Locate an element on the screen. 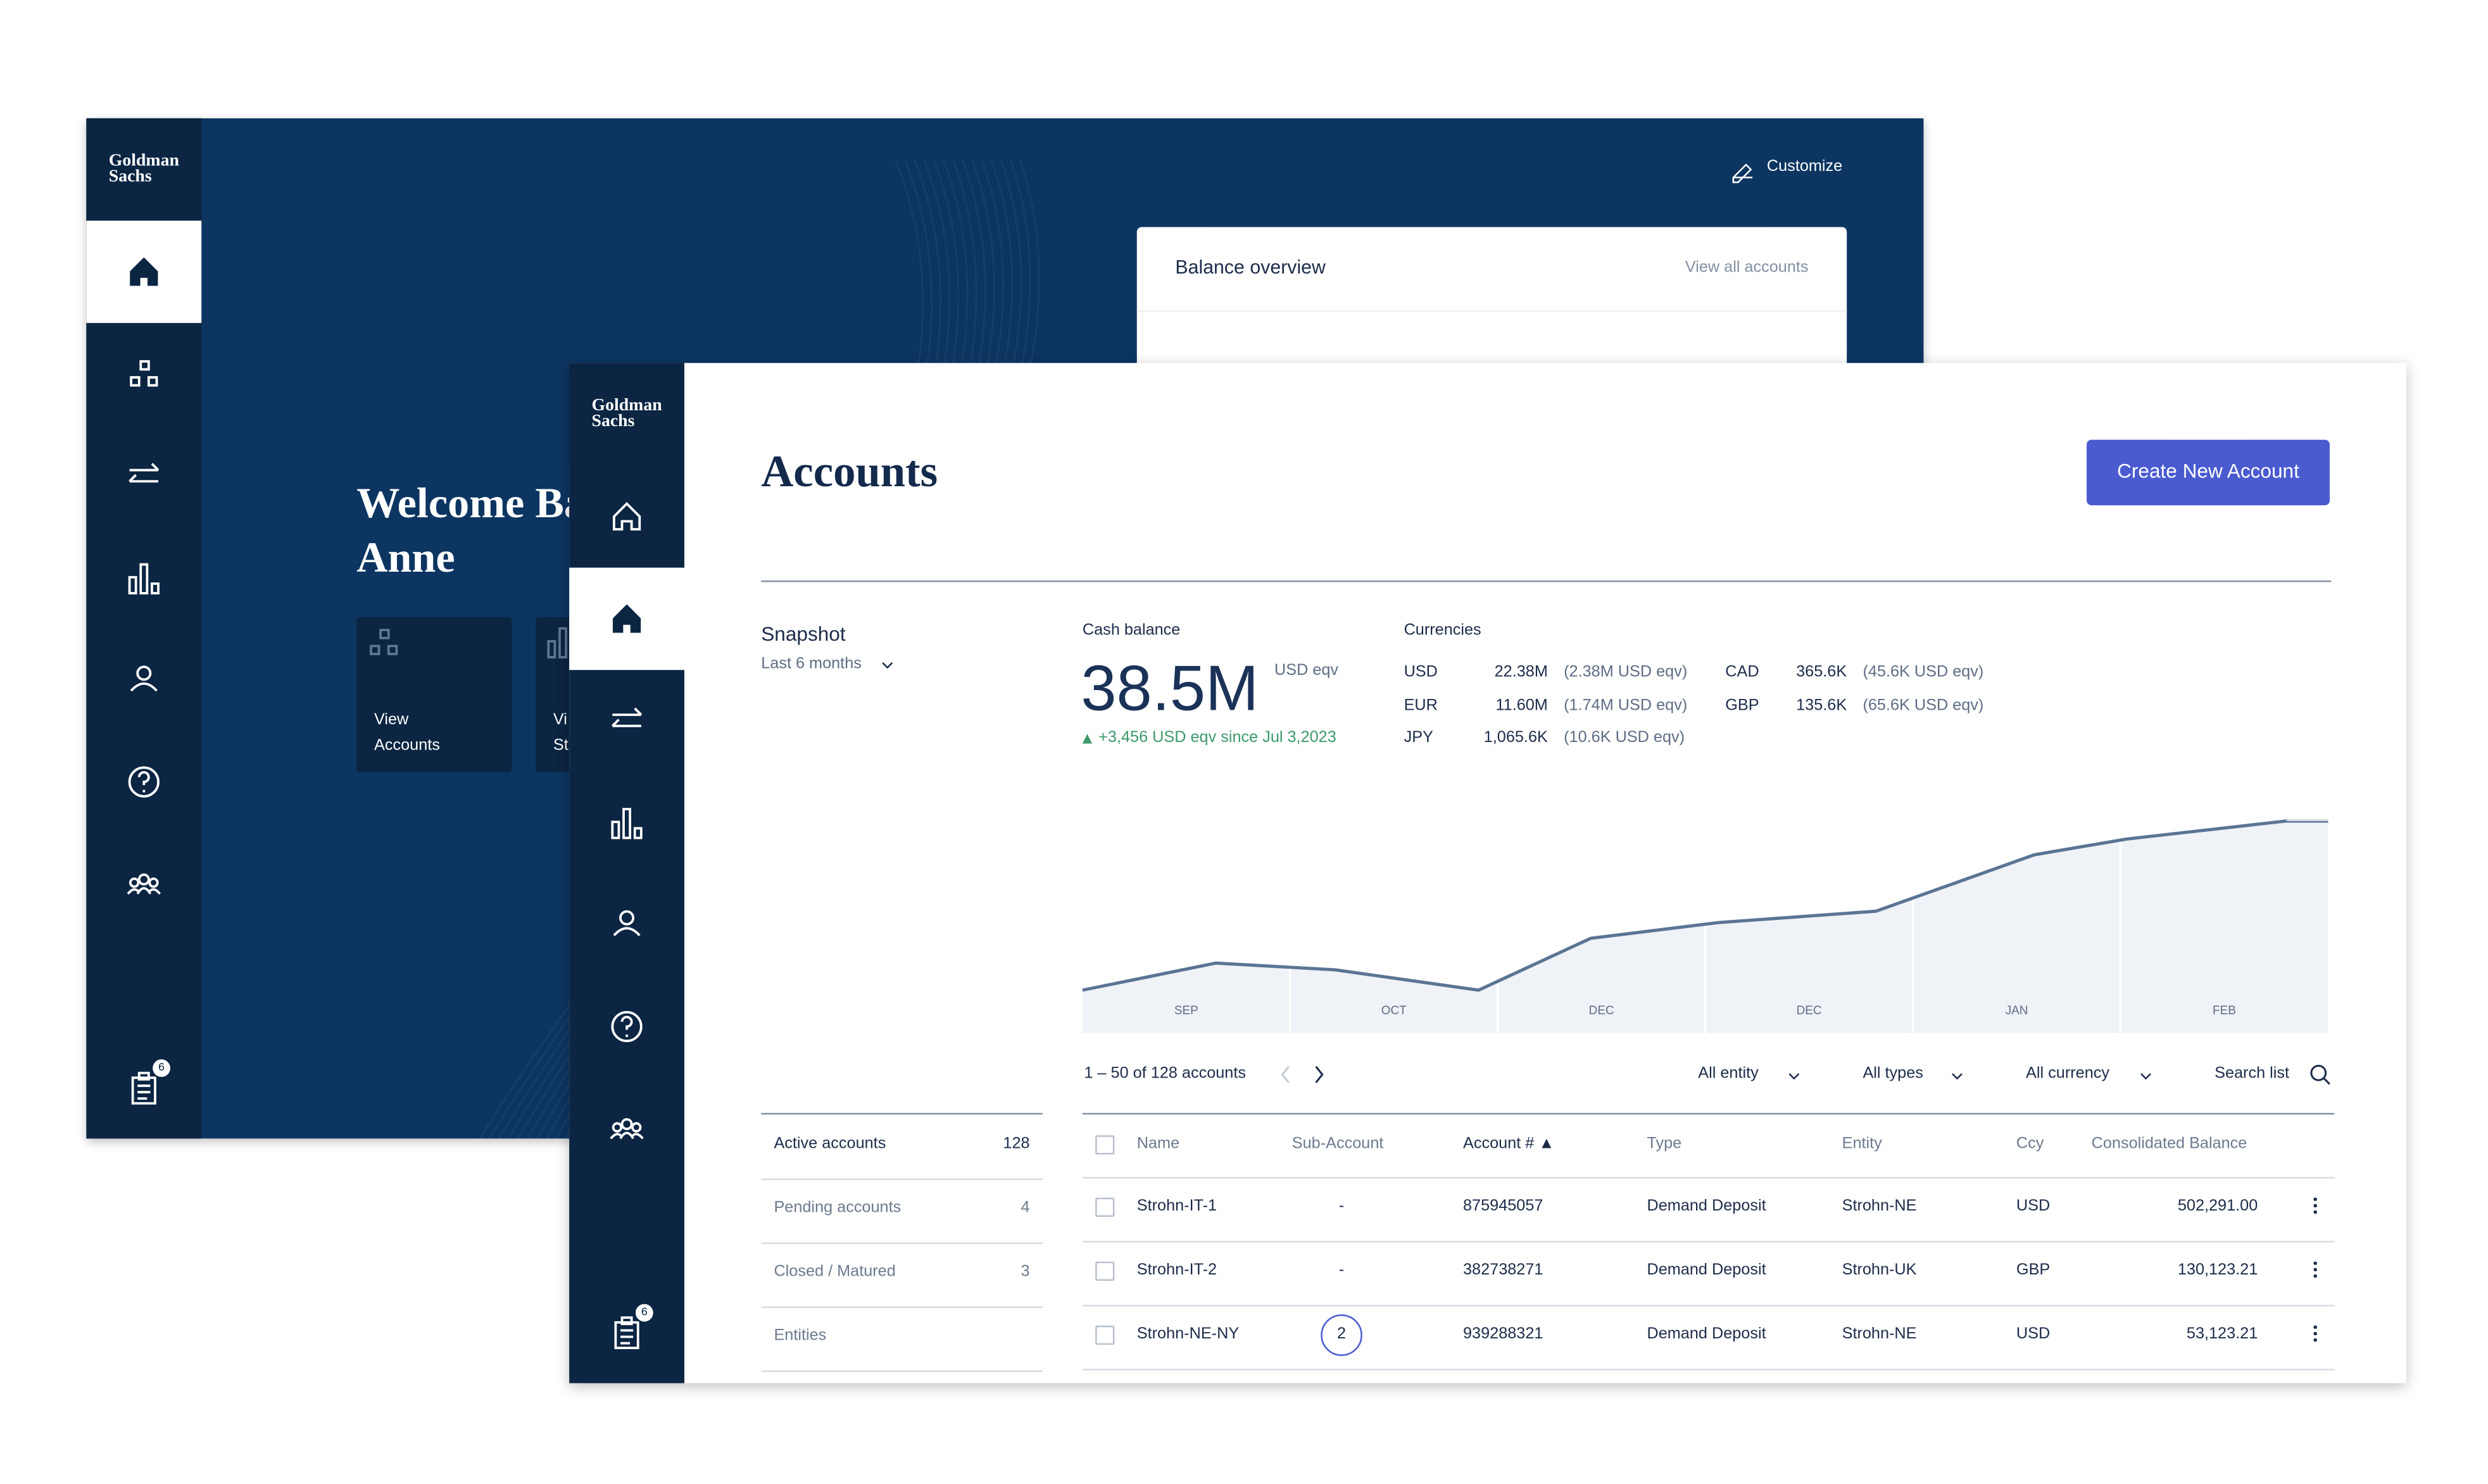 The image size is (2488, 1484). filter: All currency is located at coordinates (2068, 1074).